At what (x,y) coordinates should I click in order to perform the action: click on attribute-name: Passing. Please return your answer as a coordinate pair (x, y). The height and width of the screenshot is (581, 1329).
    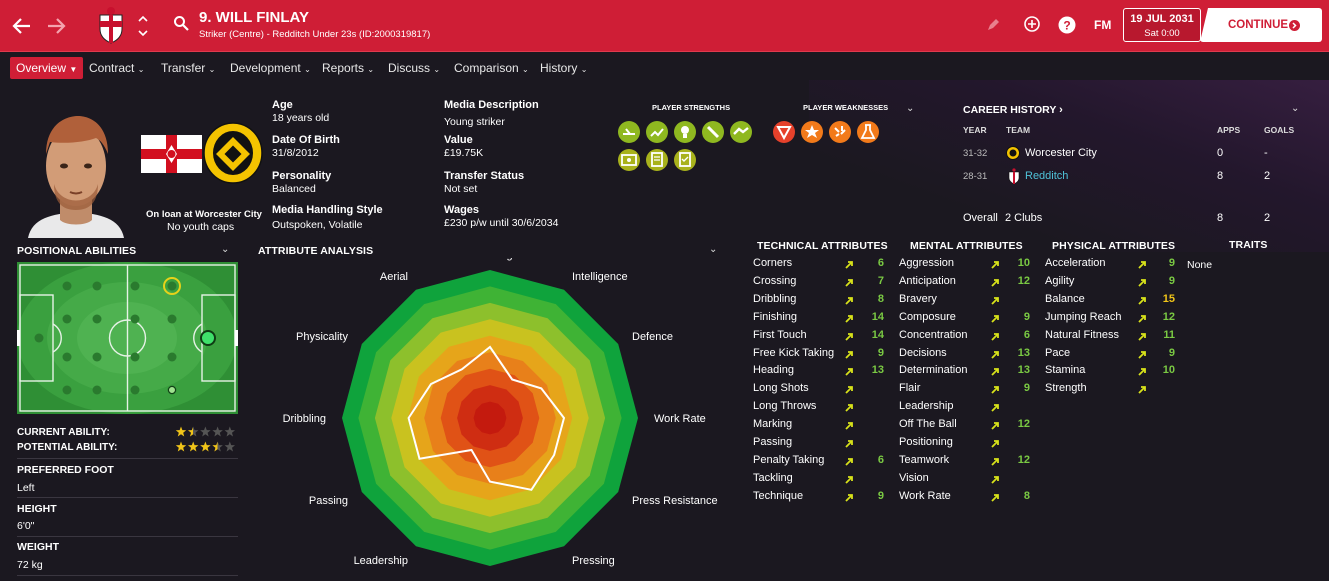
    Looking at the image, I should click on (773, 442).